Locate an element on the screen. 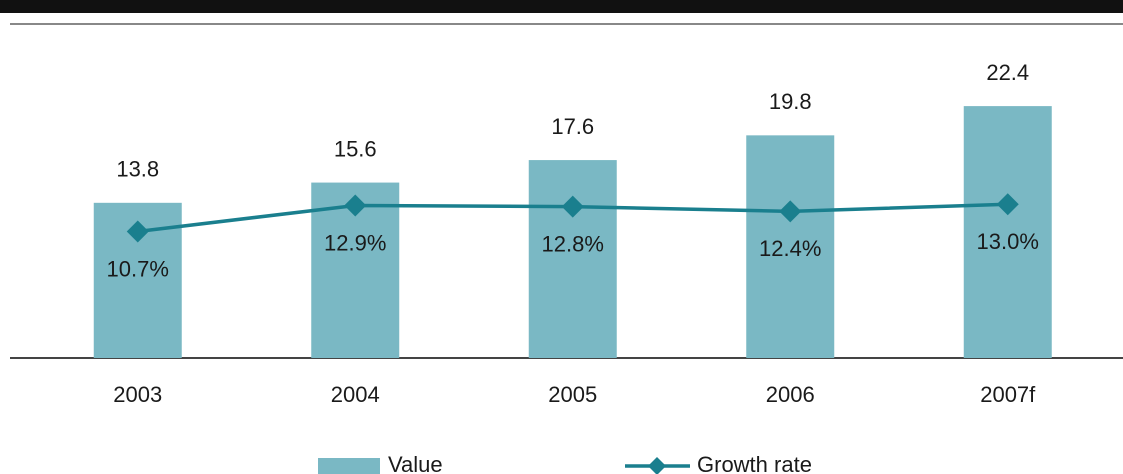 The height and width of the screenshot is (474, 1123). bar-value-label: 17.6 is located at coordinates (572, 126).